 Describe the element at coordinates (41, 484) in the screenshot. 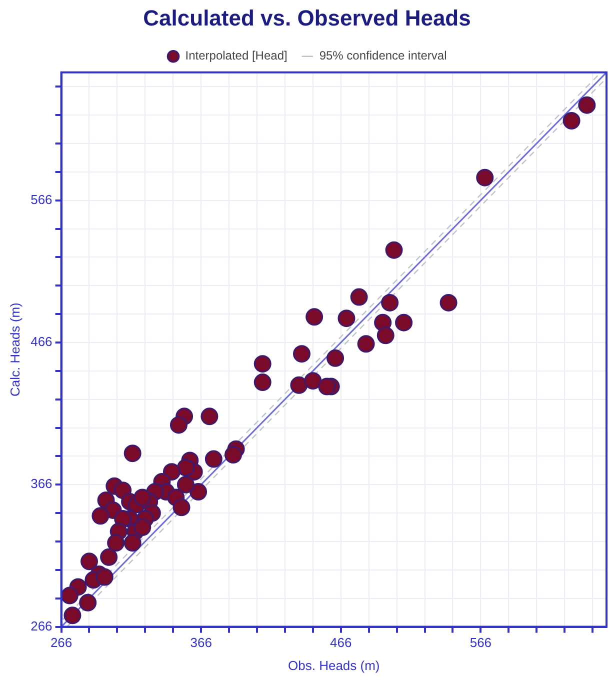

I see `y-tick-label: 366` at that location.